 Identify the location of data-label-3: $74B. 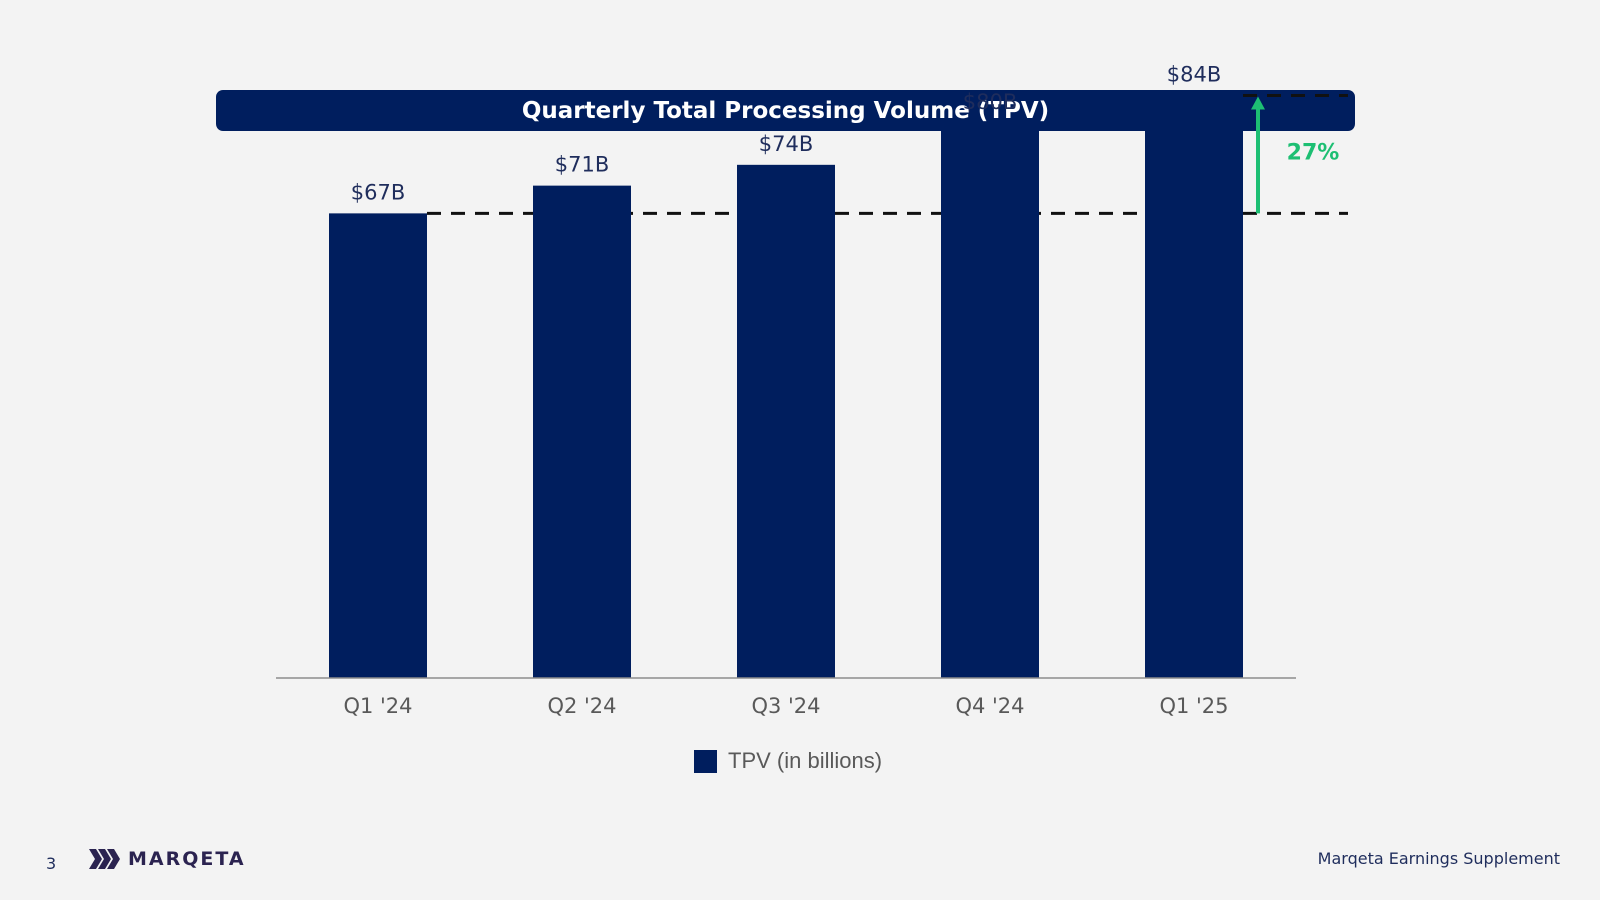
(786, 144).